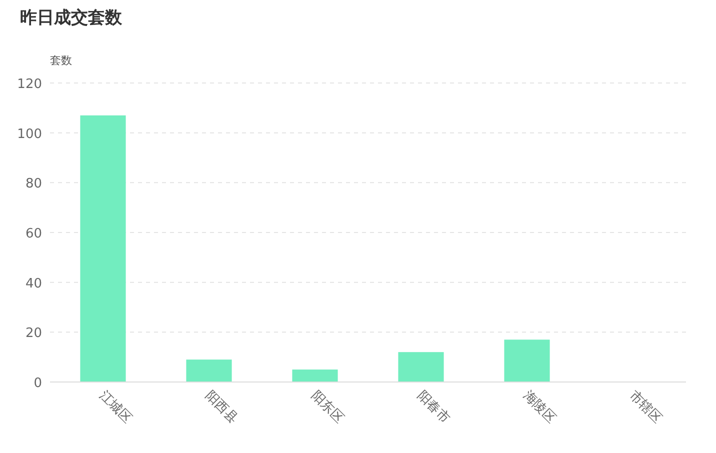 This screenshot has width=716, height=453. Describe the element at coordinates (115, 407) in the screenshot. I see `x-tick-label: 江城区` at that location.